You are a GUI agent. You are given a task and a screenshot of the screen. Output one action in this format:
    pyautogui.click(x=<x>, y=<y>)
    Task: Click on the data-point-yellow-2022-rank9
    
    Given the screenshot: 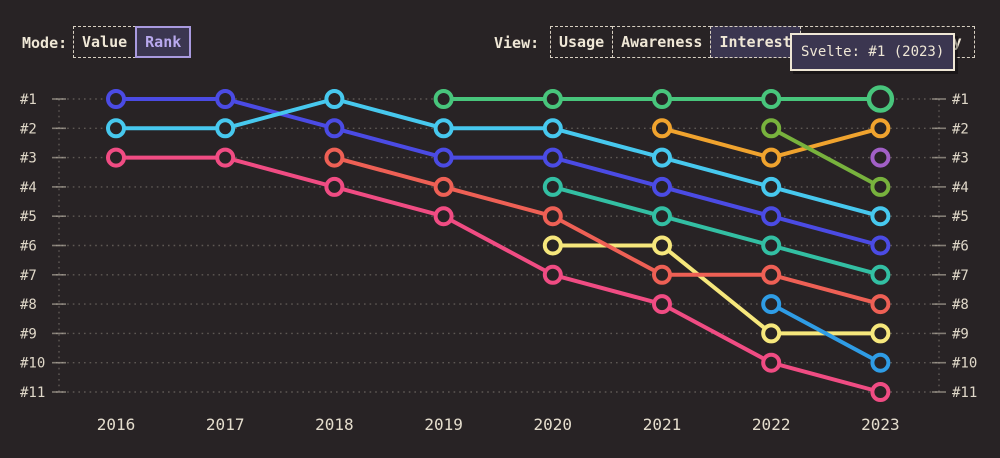 What is the action you would take?
    pyautogui.click(x=771, y=333)
    